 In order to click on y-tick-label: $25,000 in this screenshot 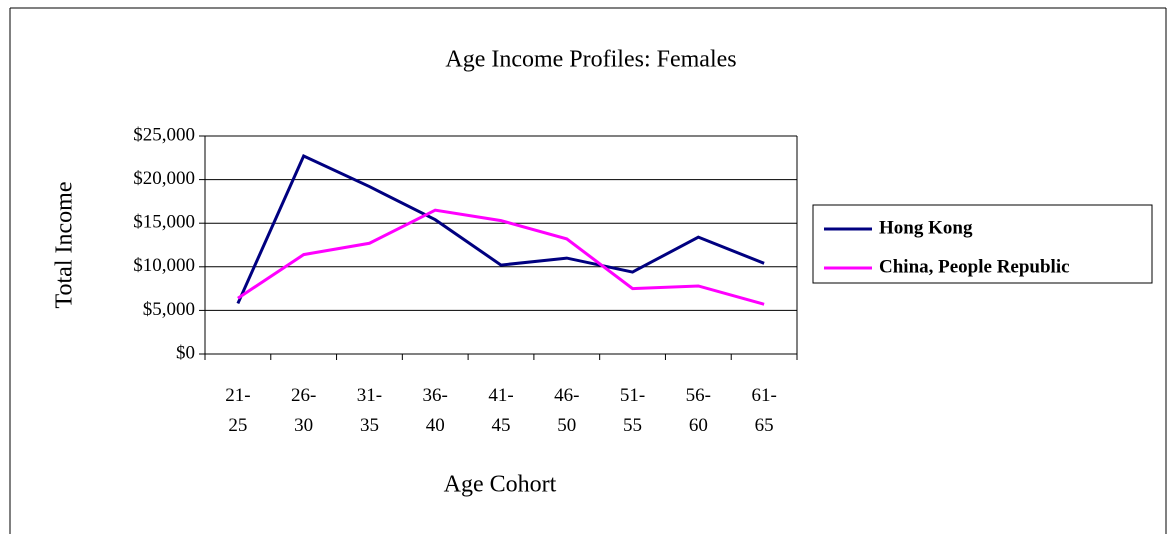, I will do `click(164, 134)`.